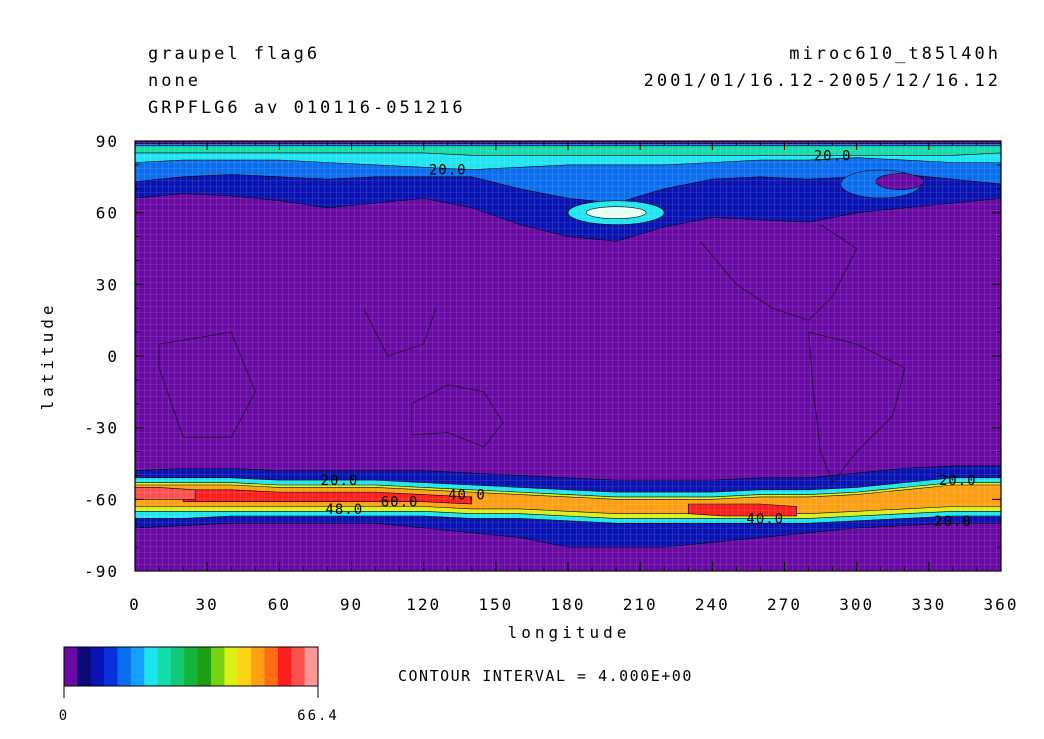  Describe the element at coordinates (307, 108) in the screenshot. I see `variable-label: GRPFLG6 av 010116-051216` at that location.